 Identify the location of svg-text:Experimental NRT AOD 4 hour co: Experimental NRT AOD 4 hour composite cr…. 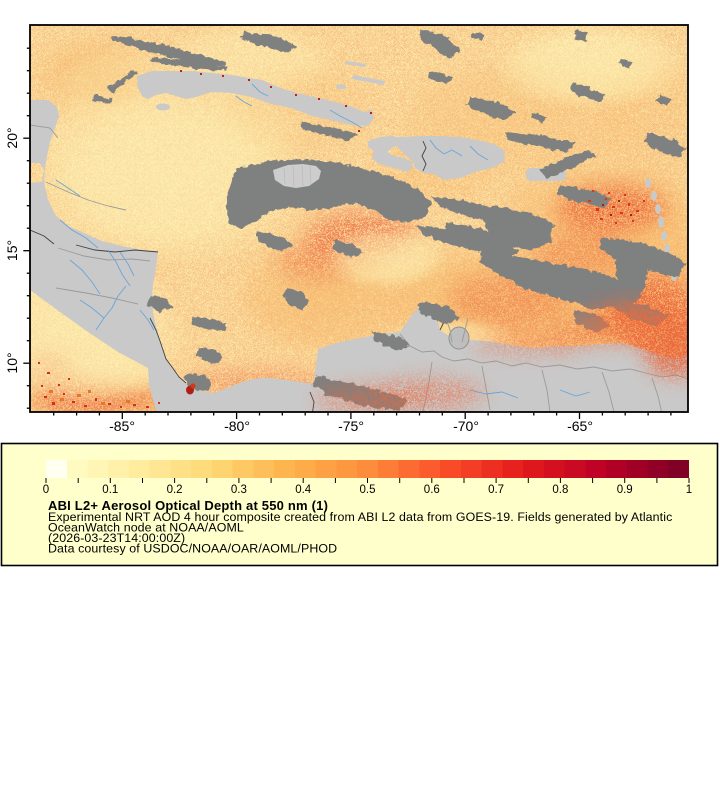
(360, 517).